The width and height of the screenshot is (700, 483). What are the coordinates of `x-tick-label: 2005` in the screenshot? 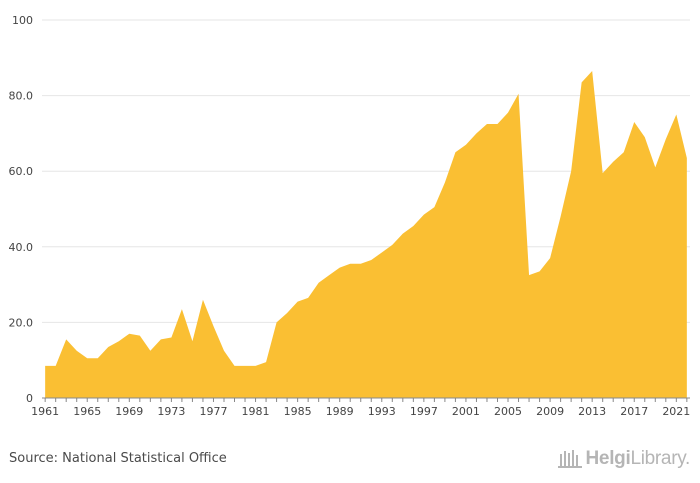 It's located at (508, 411).